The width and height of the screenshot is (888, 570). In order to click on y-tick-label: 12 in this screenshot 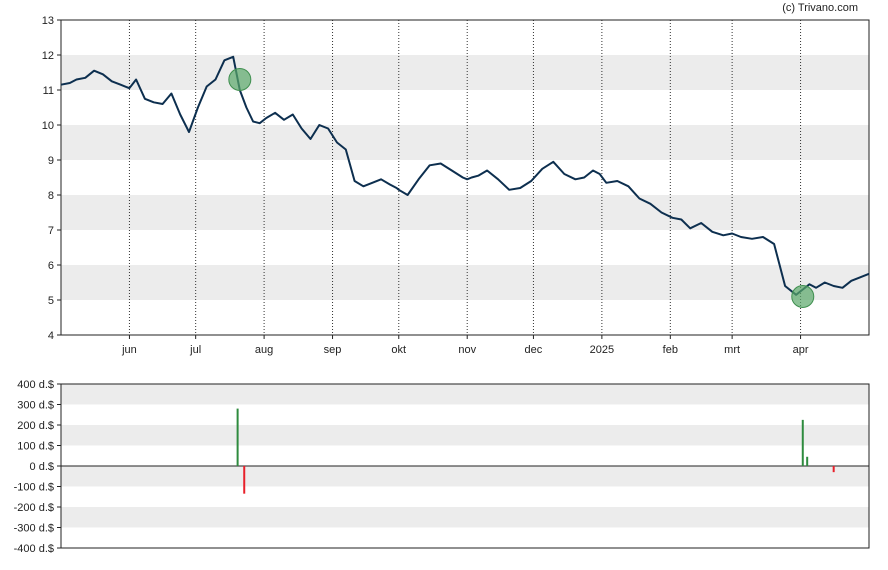, I will do `click(48, 56)`.